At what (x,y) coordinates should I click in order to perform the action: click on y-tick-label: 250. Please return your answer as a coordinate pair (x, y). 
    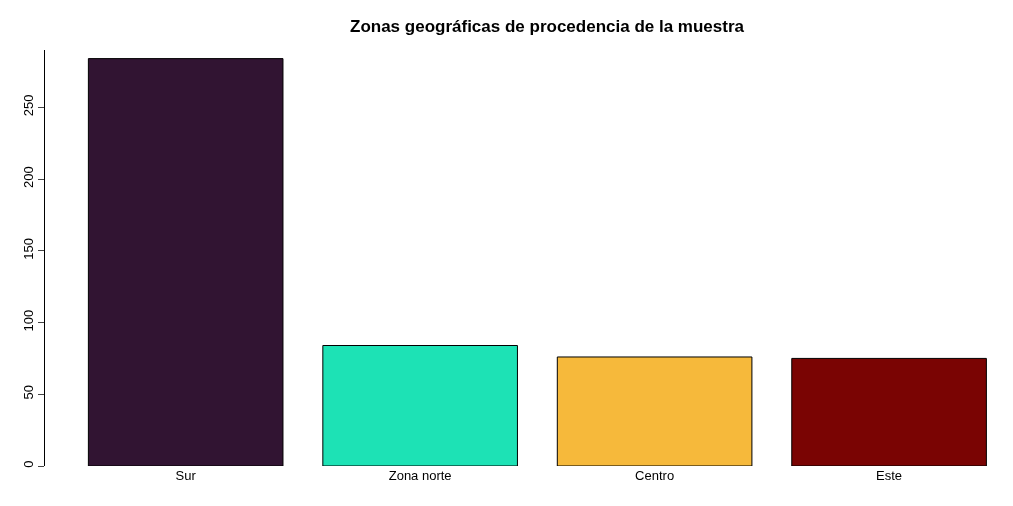
    Looking at the image, I should click on (28, 105).